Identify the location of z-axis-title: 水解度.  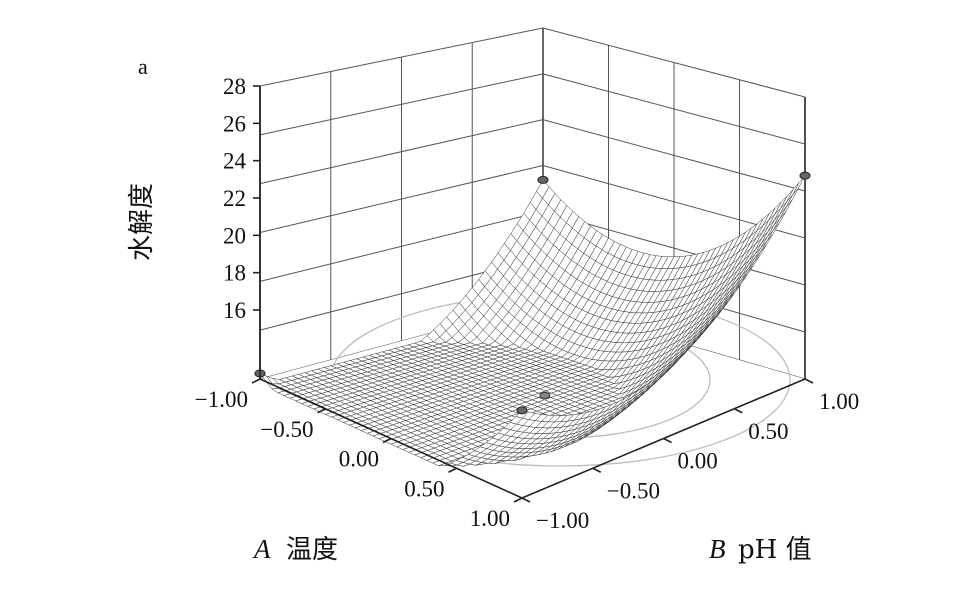
(142, 222).